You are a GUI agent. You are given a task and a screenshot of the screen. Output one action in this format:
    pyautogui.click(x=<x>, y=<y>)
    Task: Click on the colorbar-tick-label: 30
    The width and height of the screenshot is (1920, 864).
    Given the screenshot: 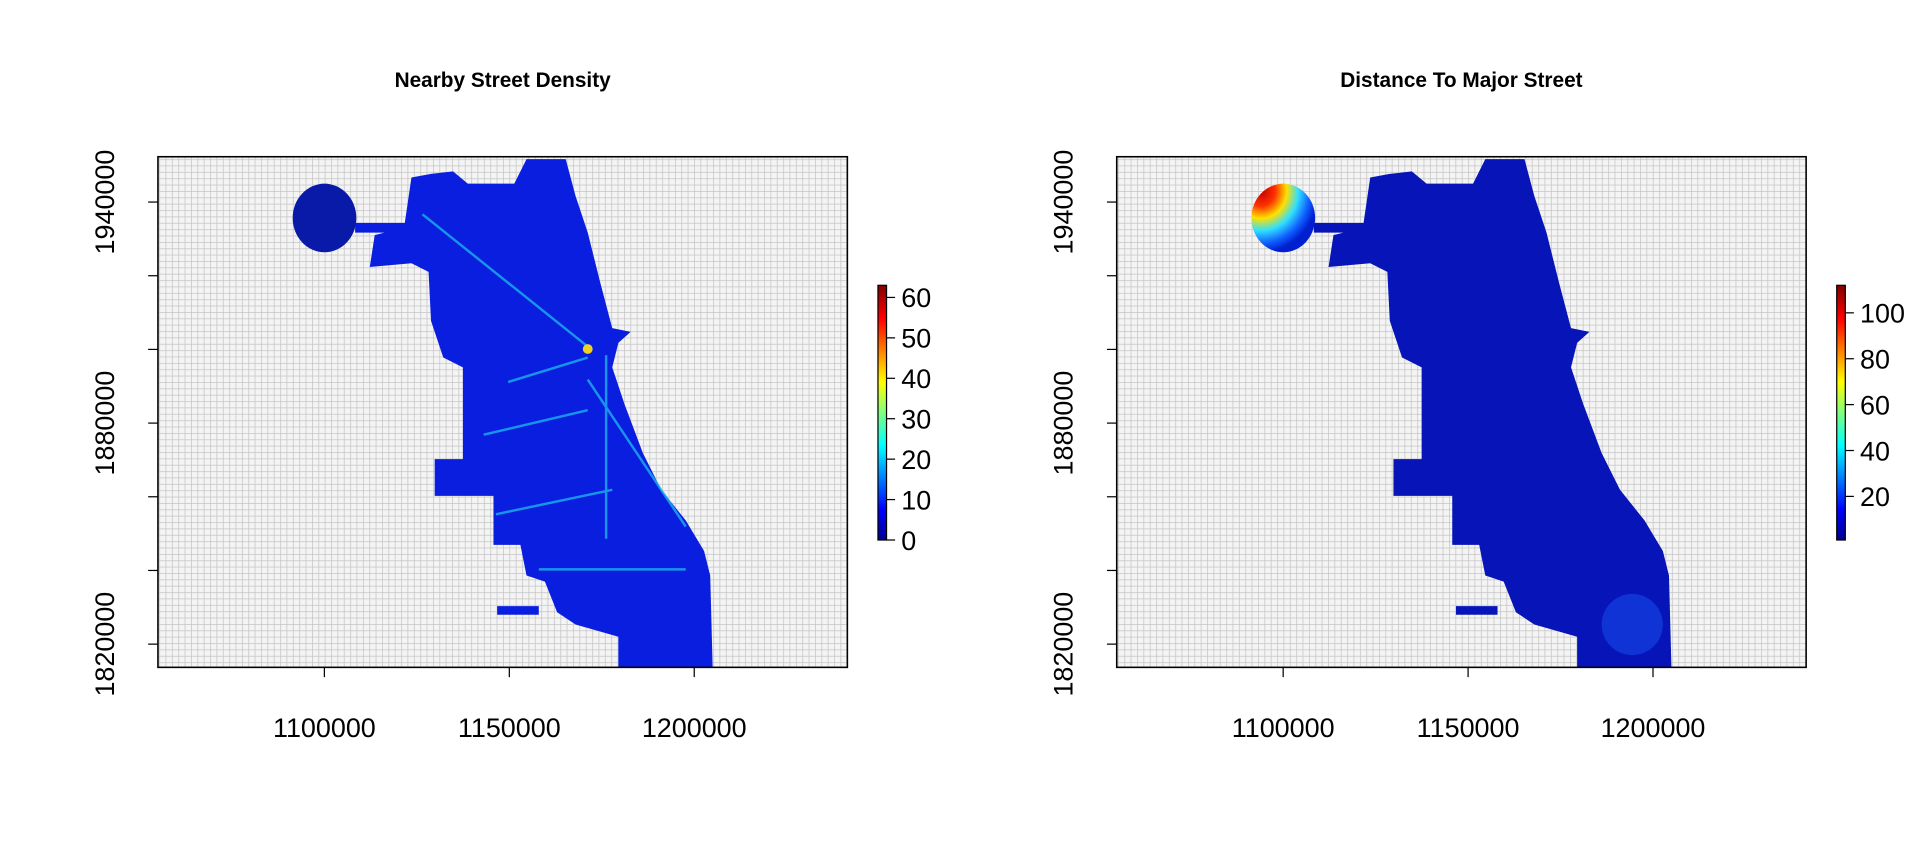 What is the action you would take?
    pyautogui.click(x=916, y=420)
    